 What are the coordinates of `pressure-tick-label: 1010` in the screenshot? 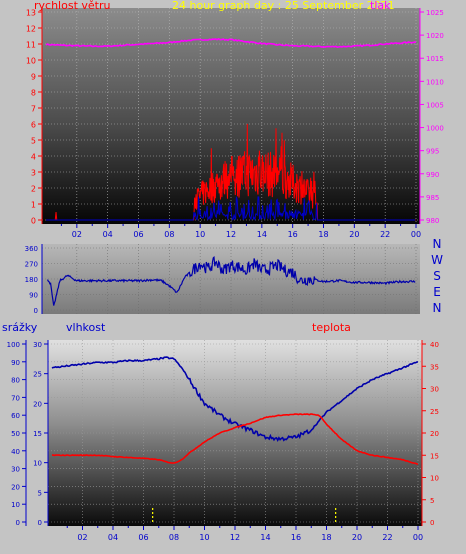 It's located at (435, 82).